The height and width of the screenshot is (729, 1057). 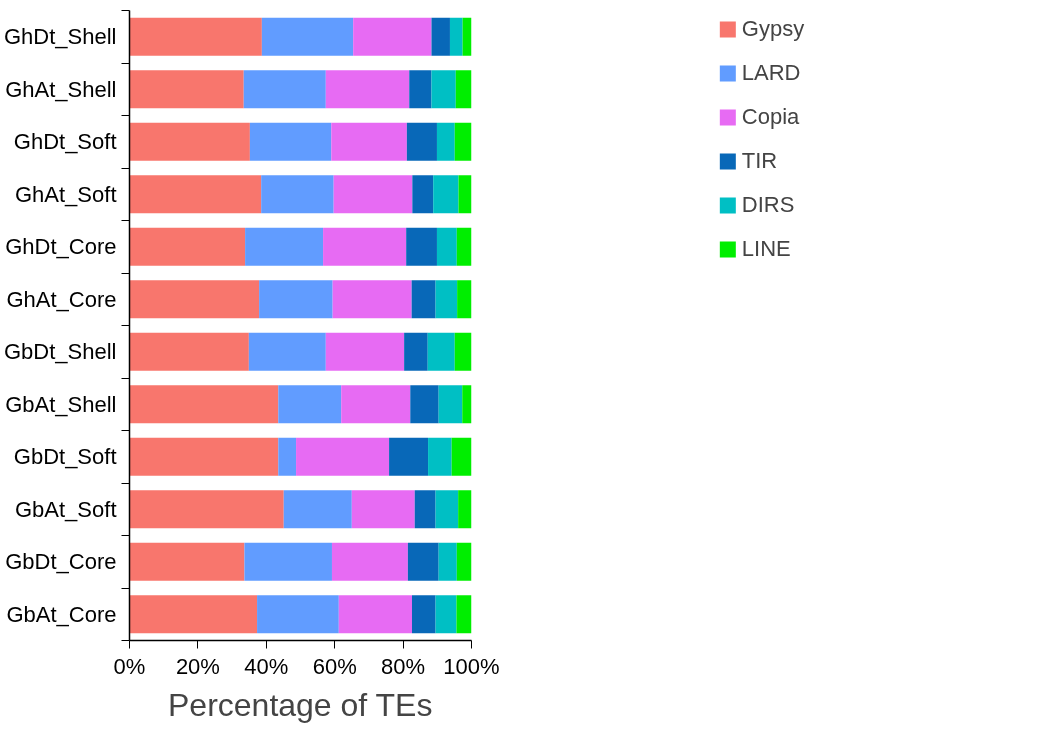 What do you see at coordinates (129, 666) in the screenshot?
I see `x-tick-label: 0%` at bounding box center [129, 666].